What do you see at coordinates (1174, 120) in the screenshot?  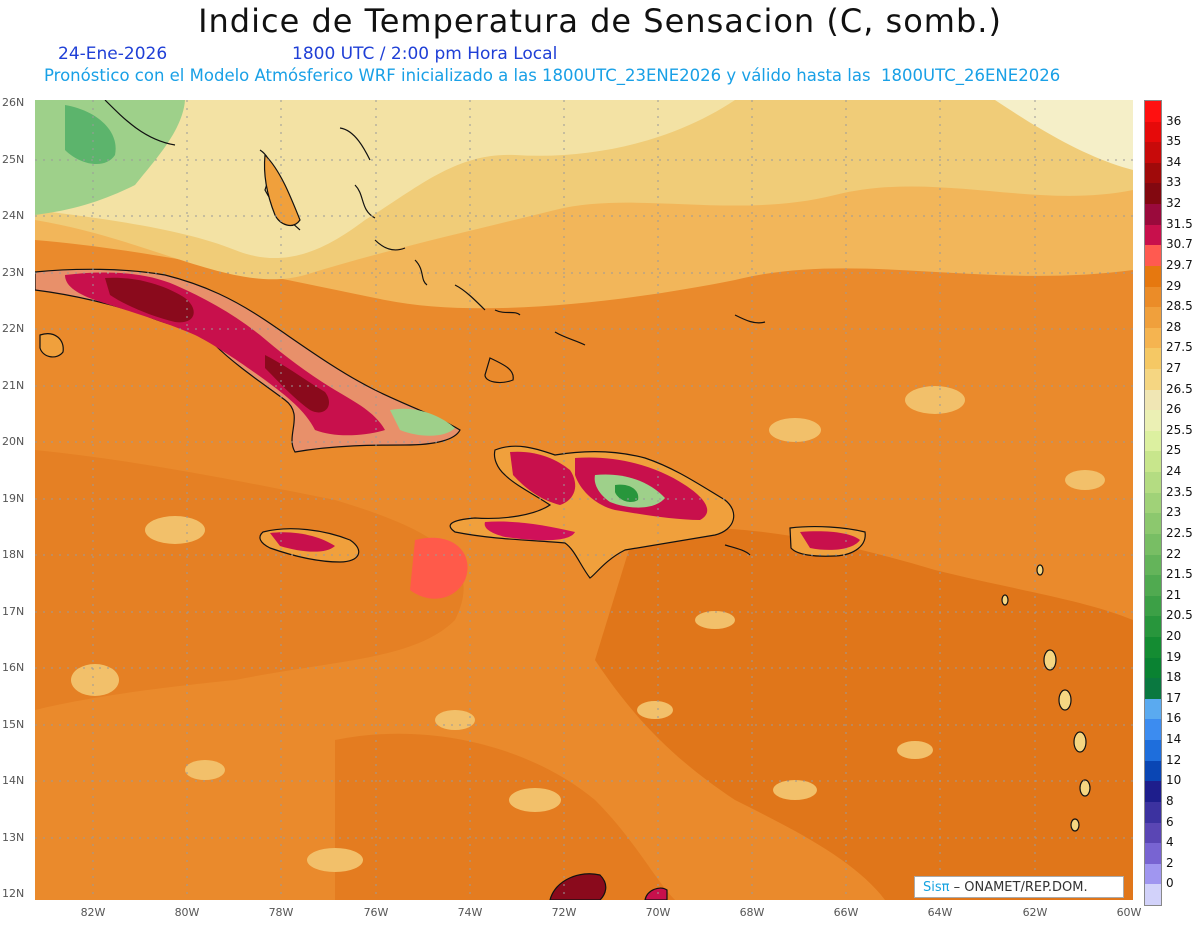 I see `colorbar-tick-label: 36` at bounding box center [1174, 120].